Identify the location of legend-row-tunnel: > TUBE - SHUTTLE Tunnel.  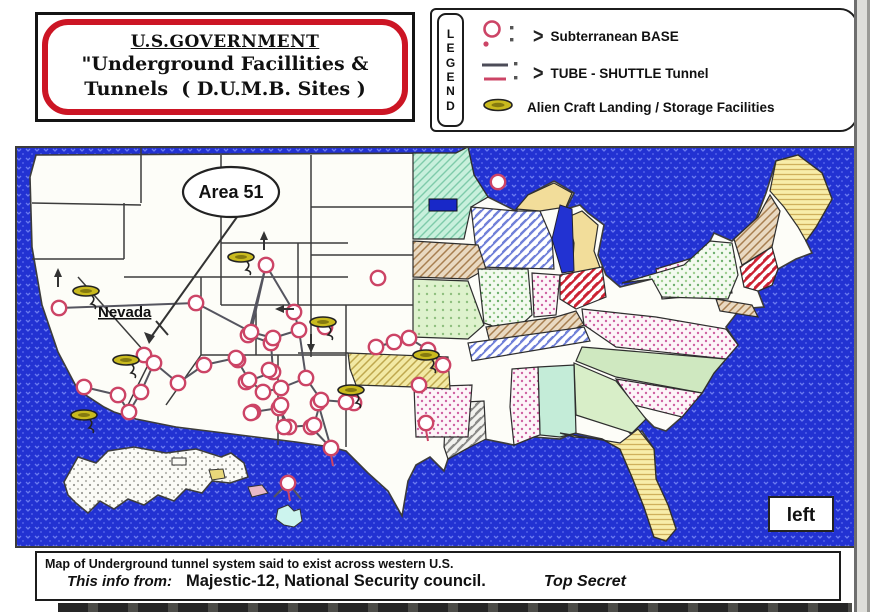
(666, 73).